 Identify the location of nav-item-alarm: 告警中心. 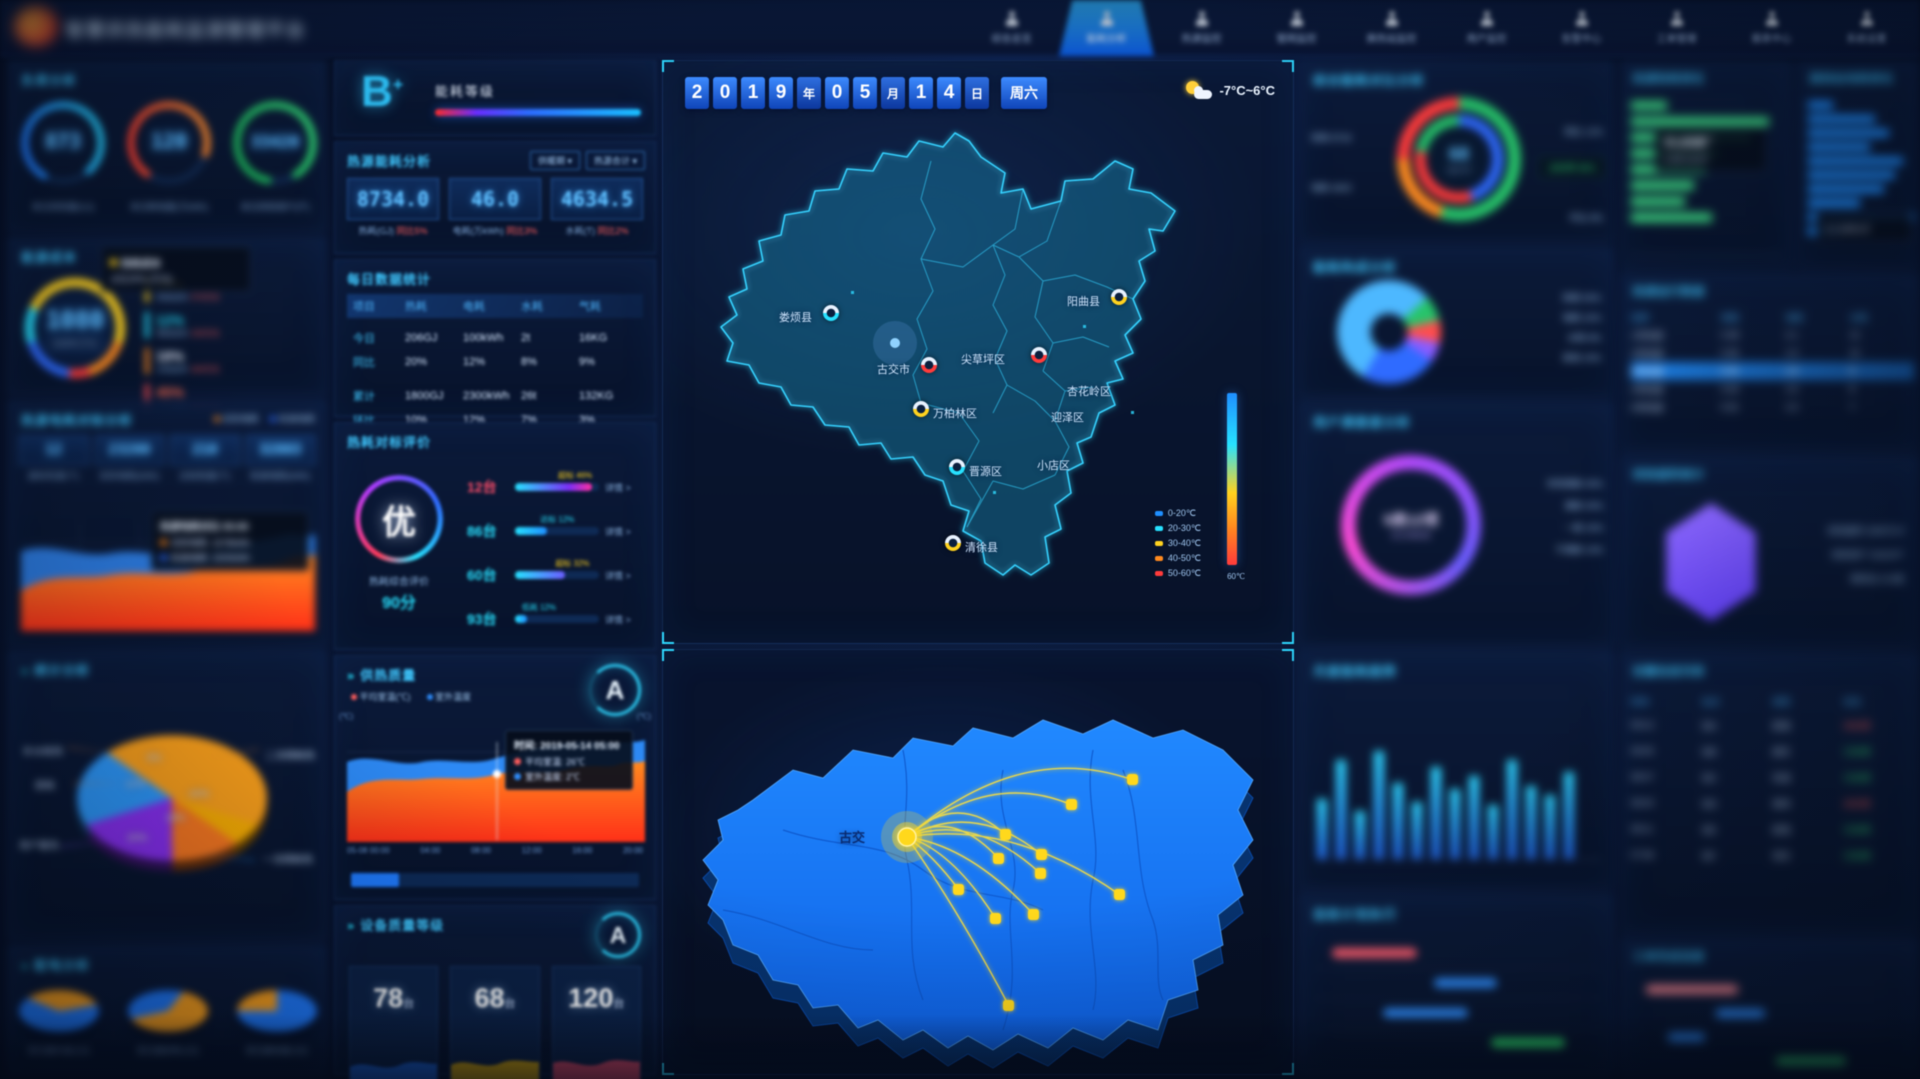
(1581, 28).